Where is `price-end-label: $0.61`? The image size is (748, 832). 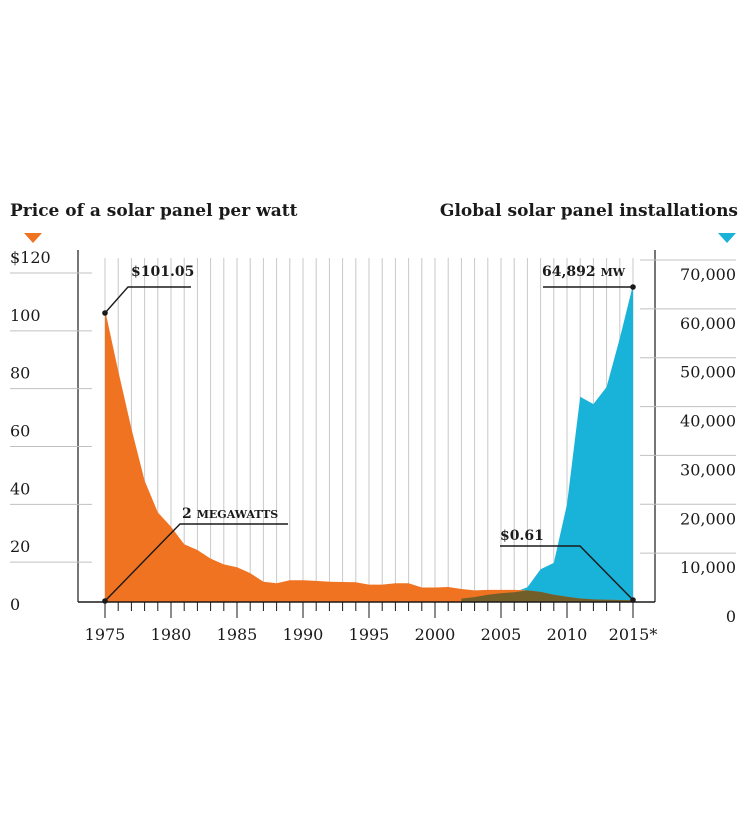 price-end-label: $0.61 is located at coordinates (522, 536).